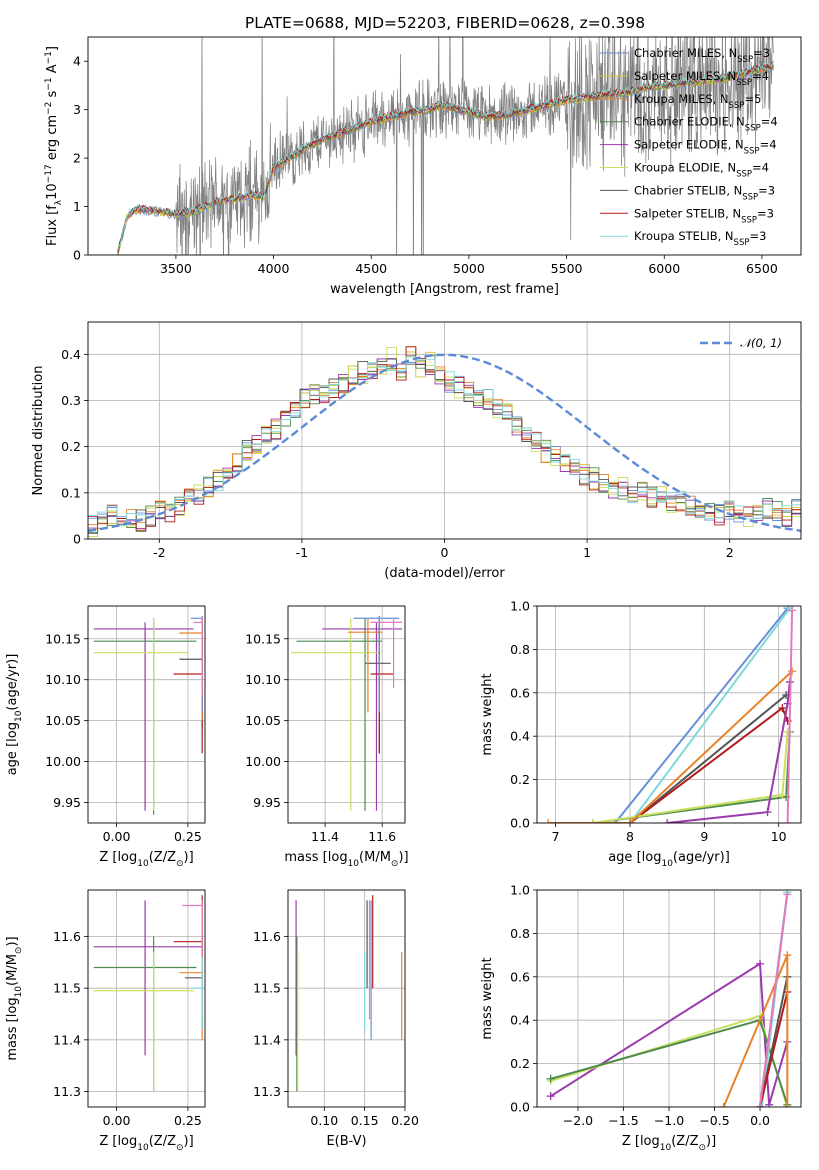 This screenshot has height=1170, width=819. What do you see at coordinates (263, 679) in the screenshot?
I see `y-tick-label: 10.10` at bounding box center [263, 679].